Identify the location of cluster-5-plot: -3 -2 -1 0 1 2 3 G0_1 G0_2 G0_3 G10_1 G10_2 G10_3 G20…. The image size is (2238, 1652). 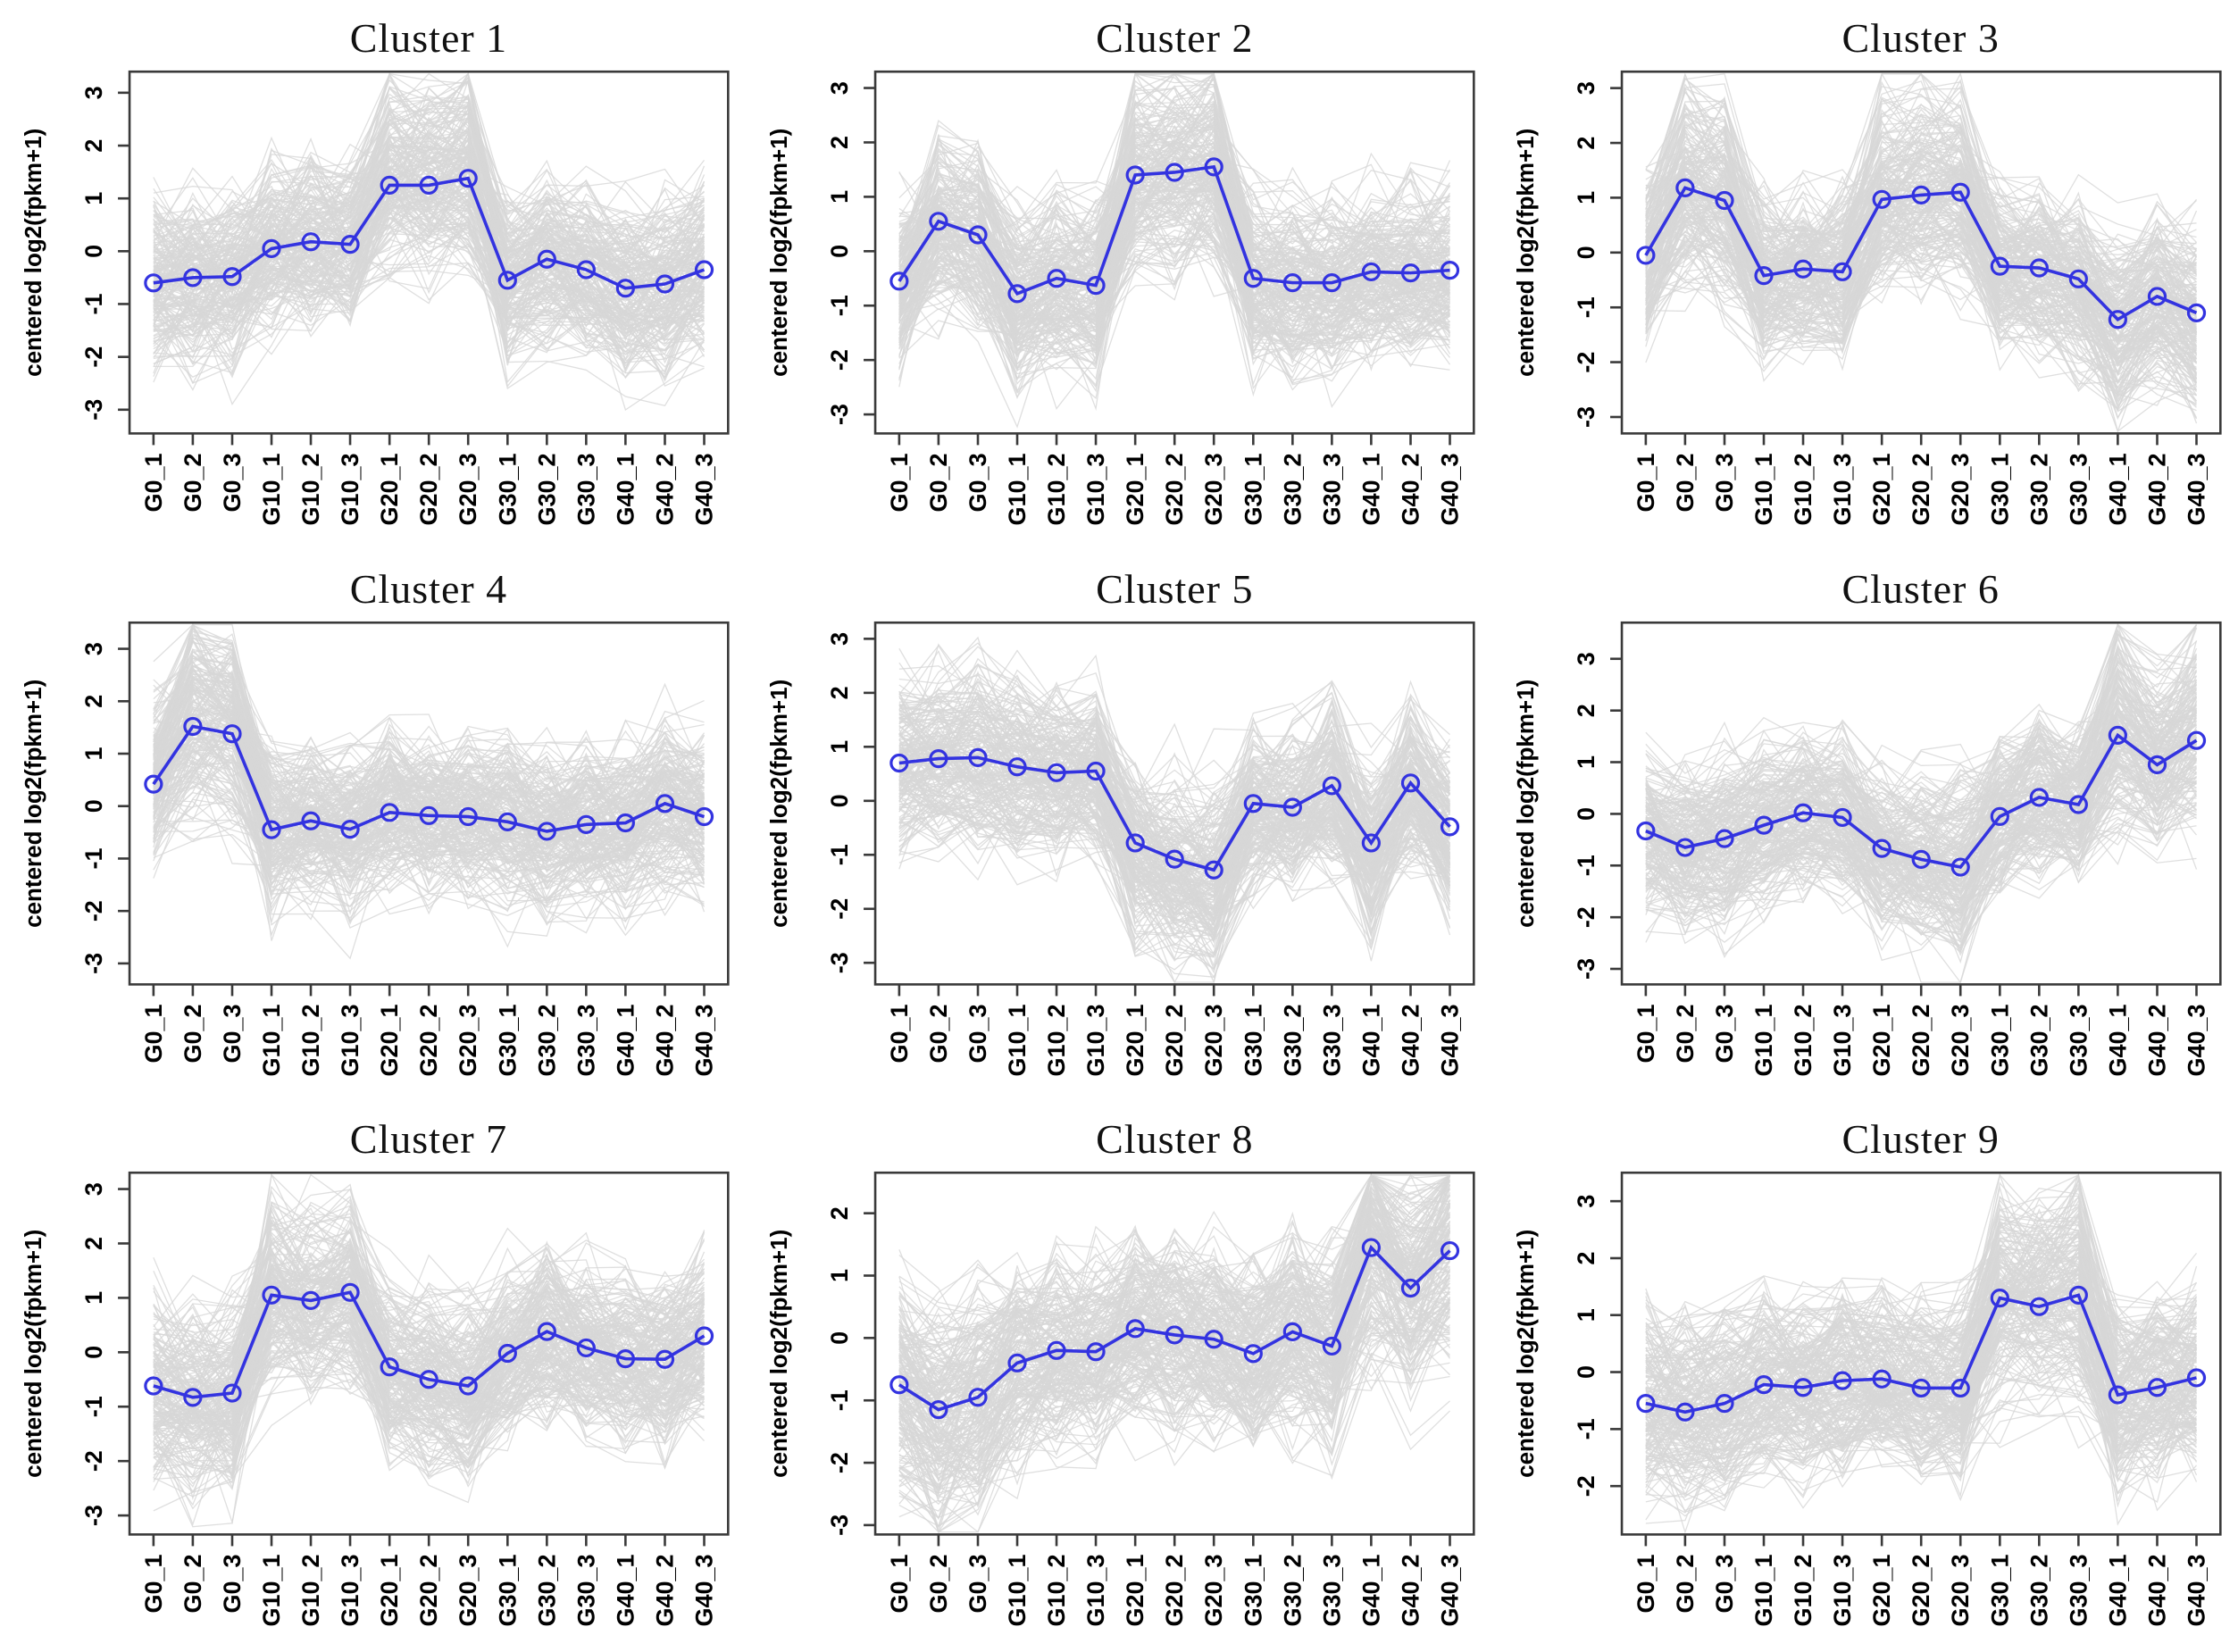
(1118, 826).